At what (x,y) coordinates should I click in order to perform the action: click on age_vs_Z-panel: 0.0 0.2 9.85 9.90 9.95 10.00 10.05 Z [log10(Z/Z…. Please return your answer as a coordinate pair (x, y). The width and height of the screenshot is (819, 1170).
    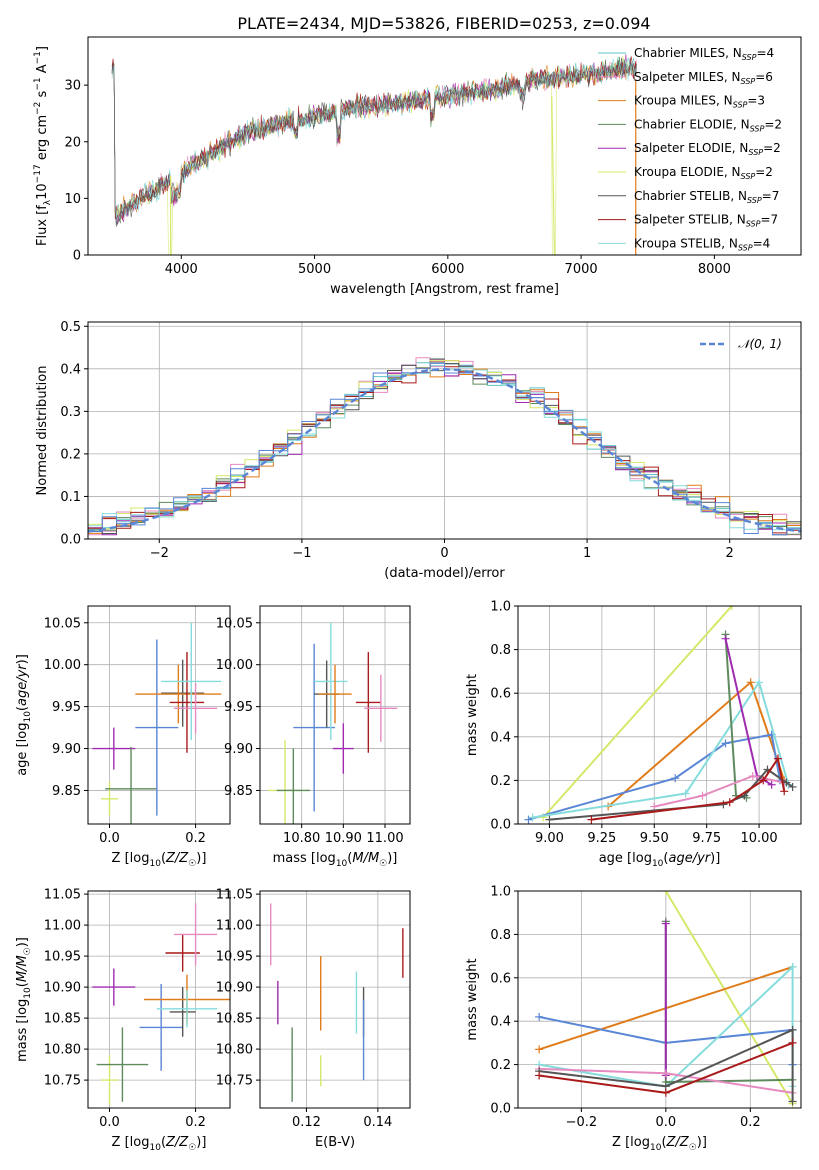
    Looking at the image, I should click on (123, 737).